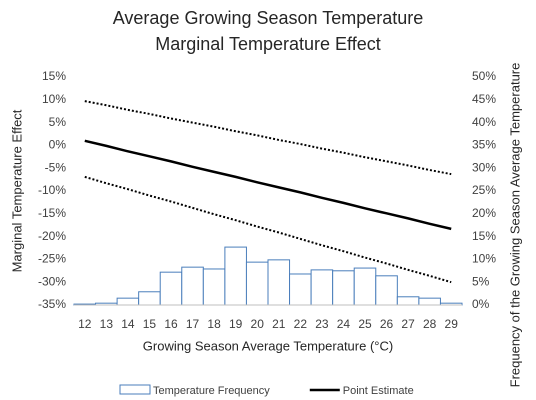 The image size is (536, 400). Describe the element at coordinates (484, 190) in the screenshot. I see `y2-tick-label: 25%` at that location.